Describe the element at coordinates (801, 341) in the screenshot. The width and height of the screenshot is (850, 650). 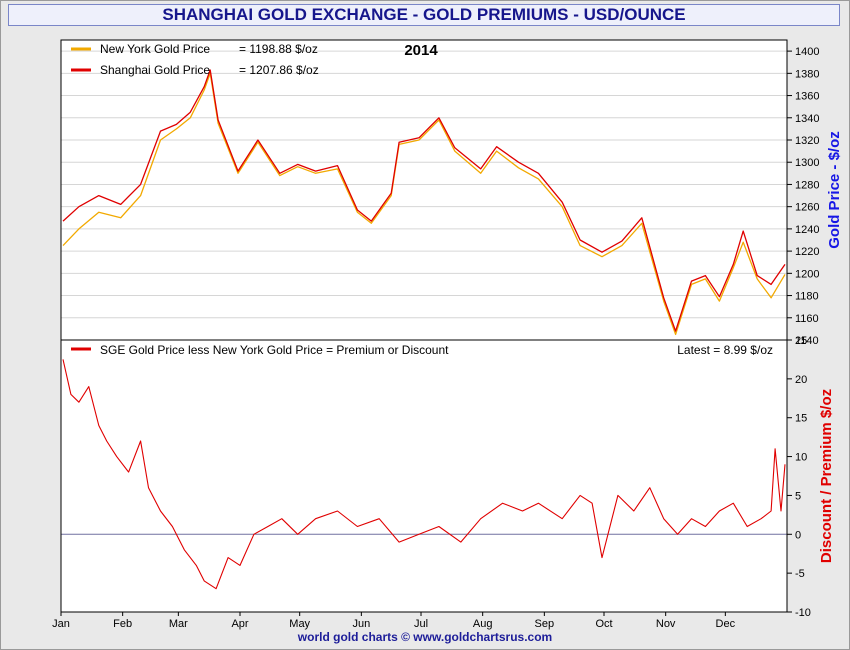
I see `premium-tick-label: 25` at that location.